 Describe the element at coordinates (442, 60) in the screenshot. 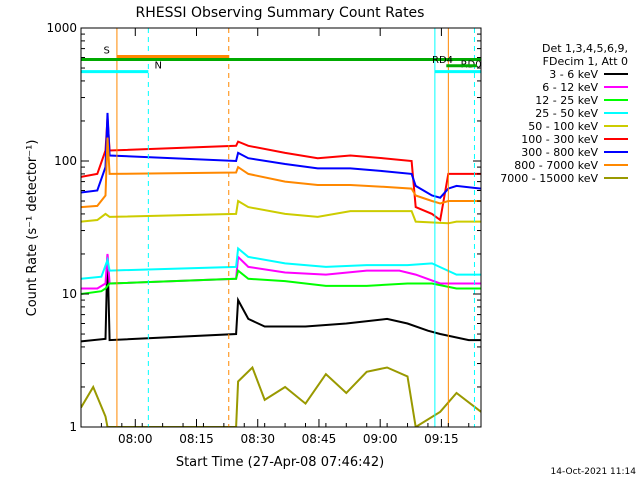

I see `top-bar-label-5: RD4` at that location.